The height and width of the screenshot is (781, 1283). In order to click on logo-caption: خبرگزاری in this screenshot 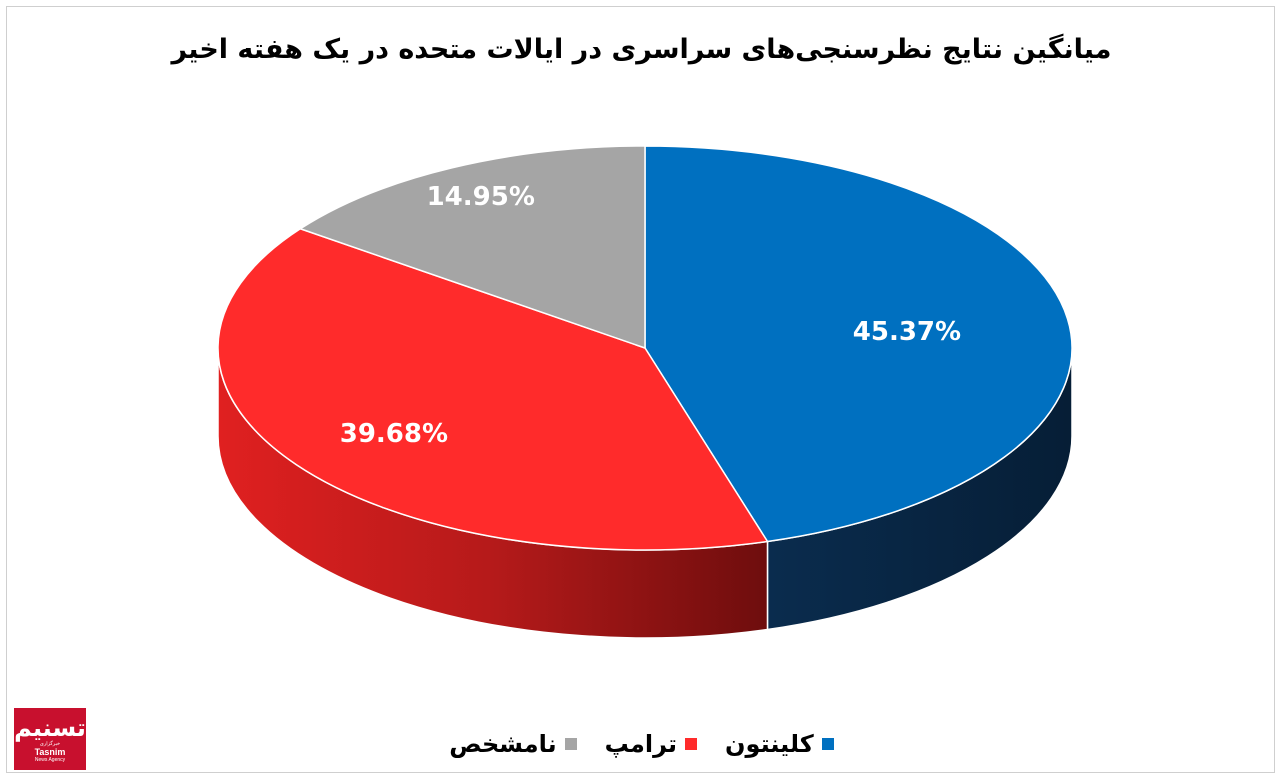, I will do `click(50, 744)`.